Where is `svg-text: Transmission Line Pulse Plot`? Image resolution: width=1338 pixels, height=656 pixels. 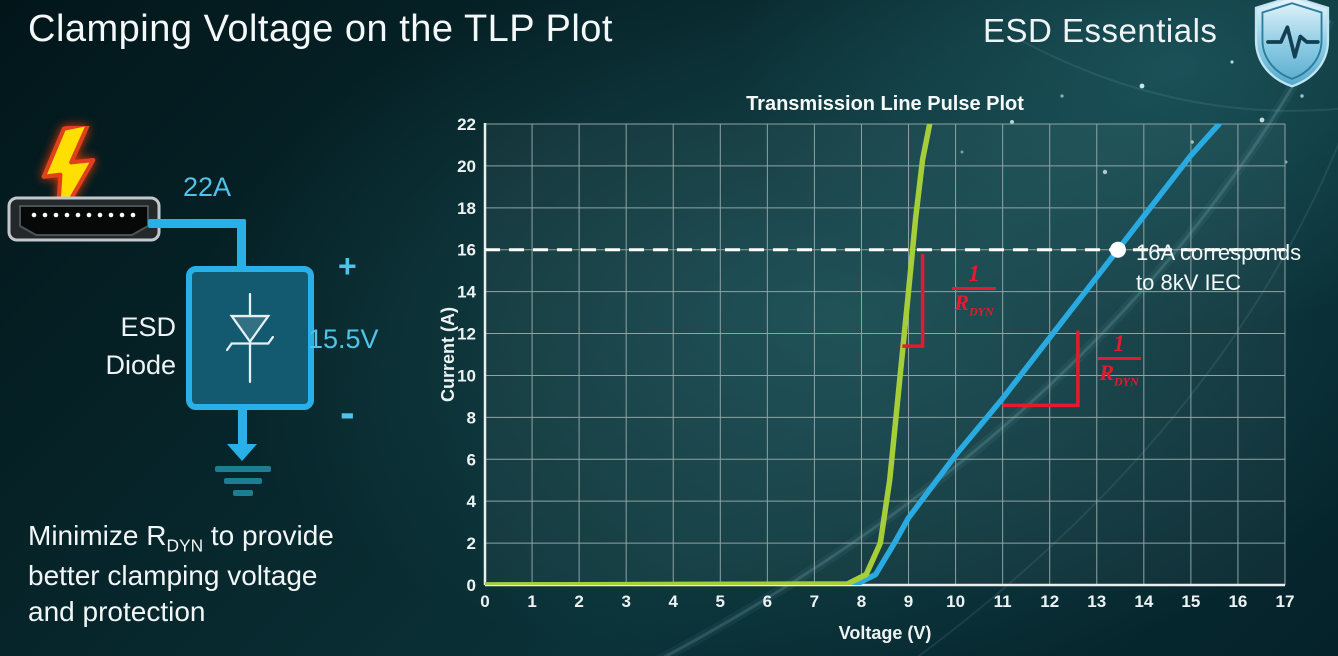 svg-text: Transmission Line Pulse Plot is located at coordinates (885, 104).